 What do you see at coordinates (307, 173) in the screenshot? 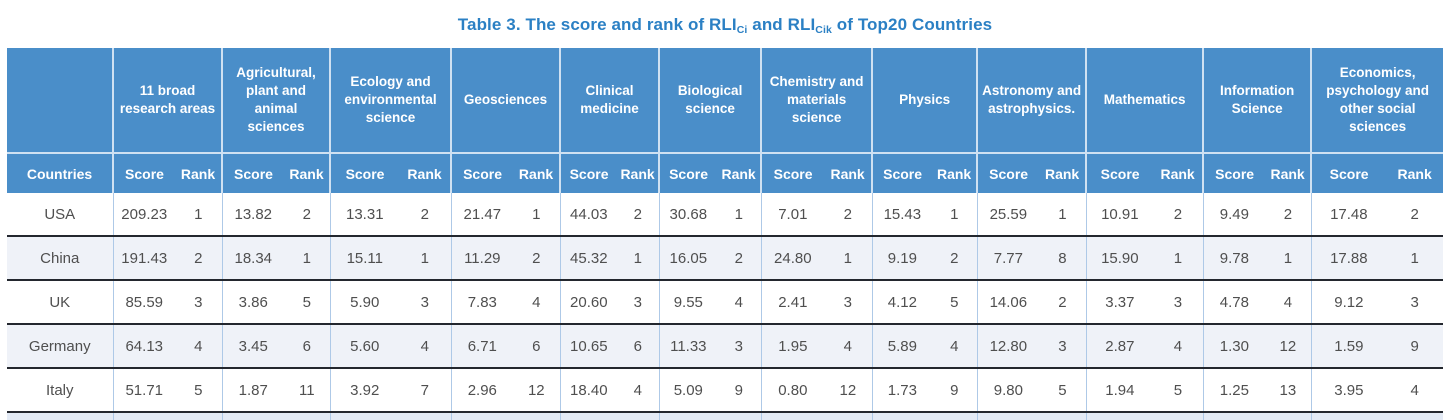
I see `rank-header-1: Rank` at bounding box center [307, 173].